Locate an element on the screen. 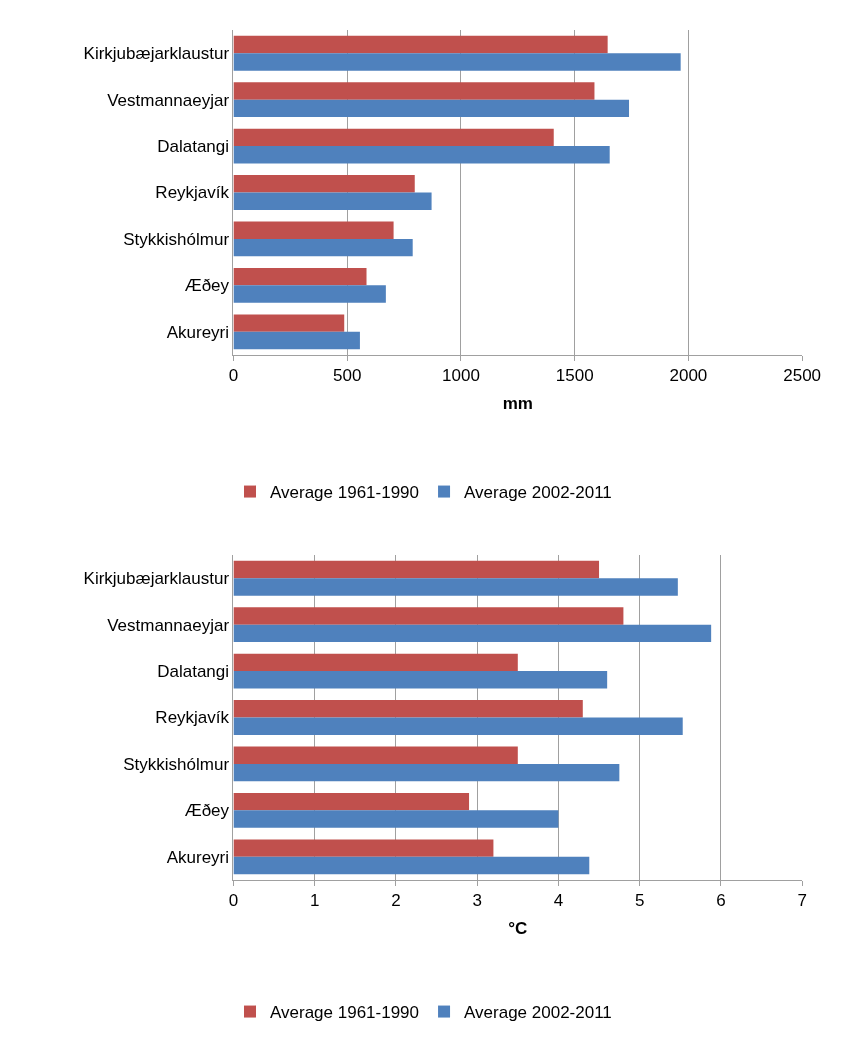 This screenshot has height=1042, width=861. x-tick-label: 500 is located at coordinates (347, 376).